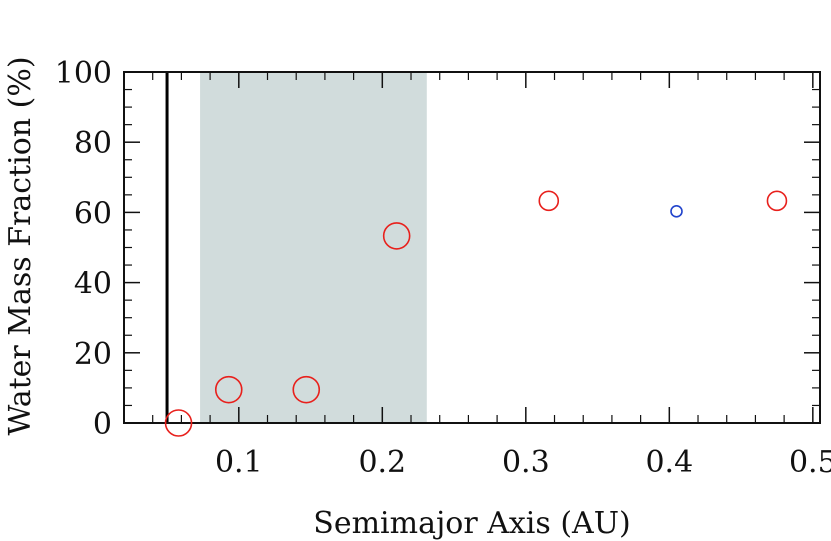 The image size is (831, 541). I want to click on y-tick-label: 60, so click(93, 213).